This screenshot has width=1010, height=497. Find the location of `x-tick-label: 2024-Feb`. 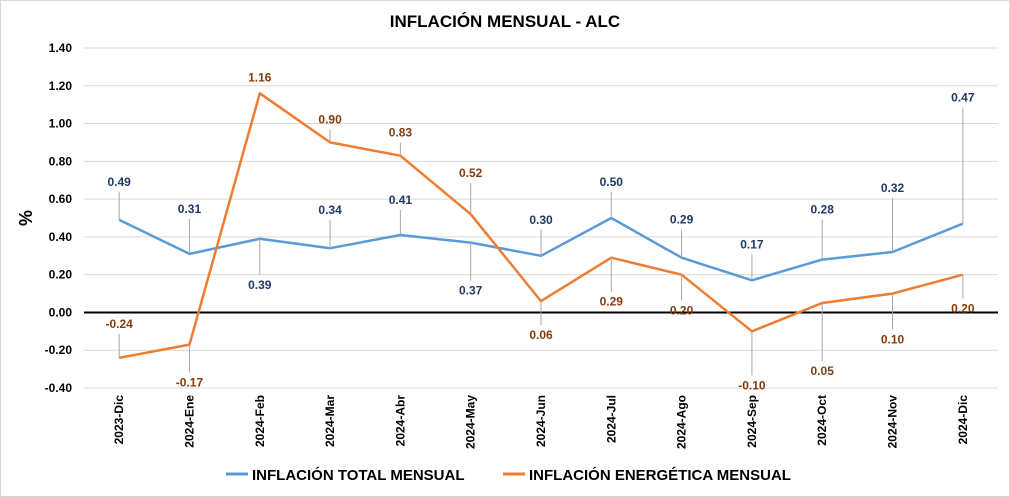

x-tick-label: 2024-Feb is located at coordinates (260, 421).